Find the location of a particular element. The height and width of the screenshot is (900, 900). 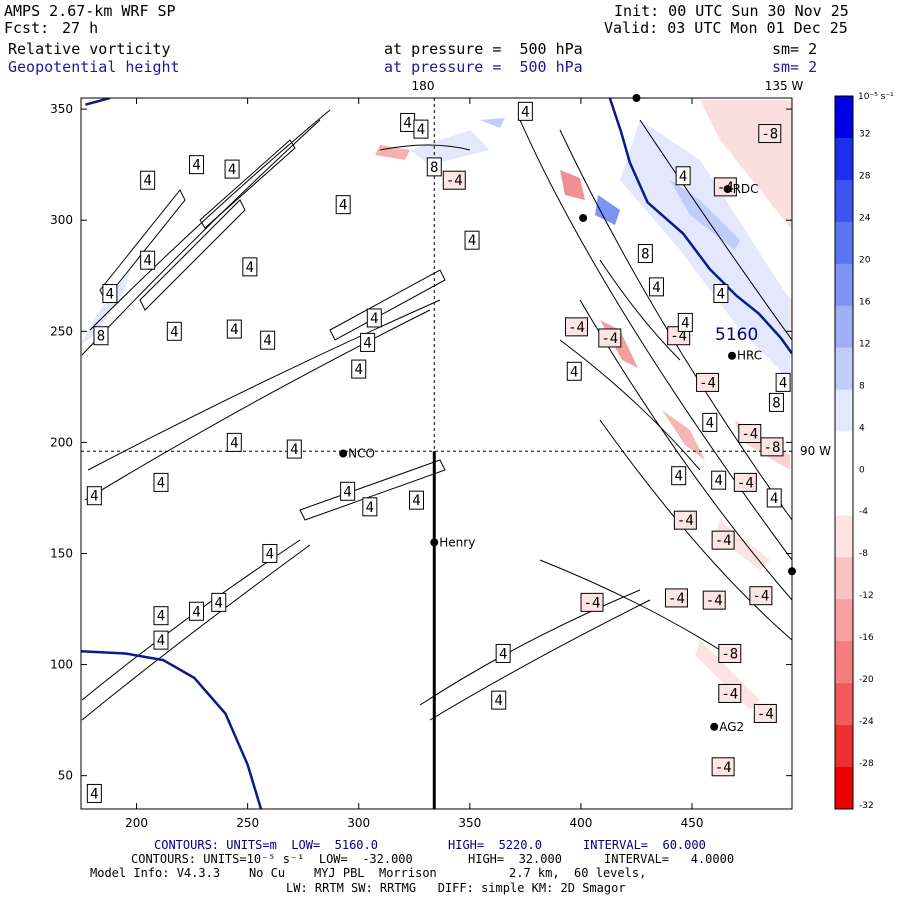

forecast-label: Fcst: is located at coordinates (27, 28).